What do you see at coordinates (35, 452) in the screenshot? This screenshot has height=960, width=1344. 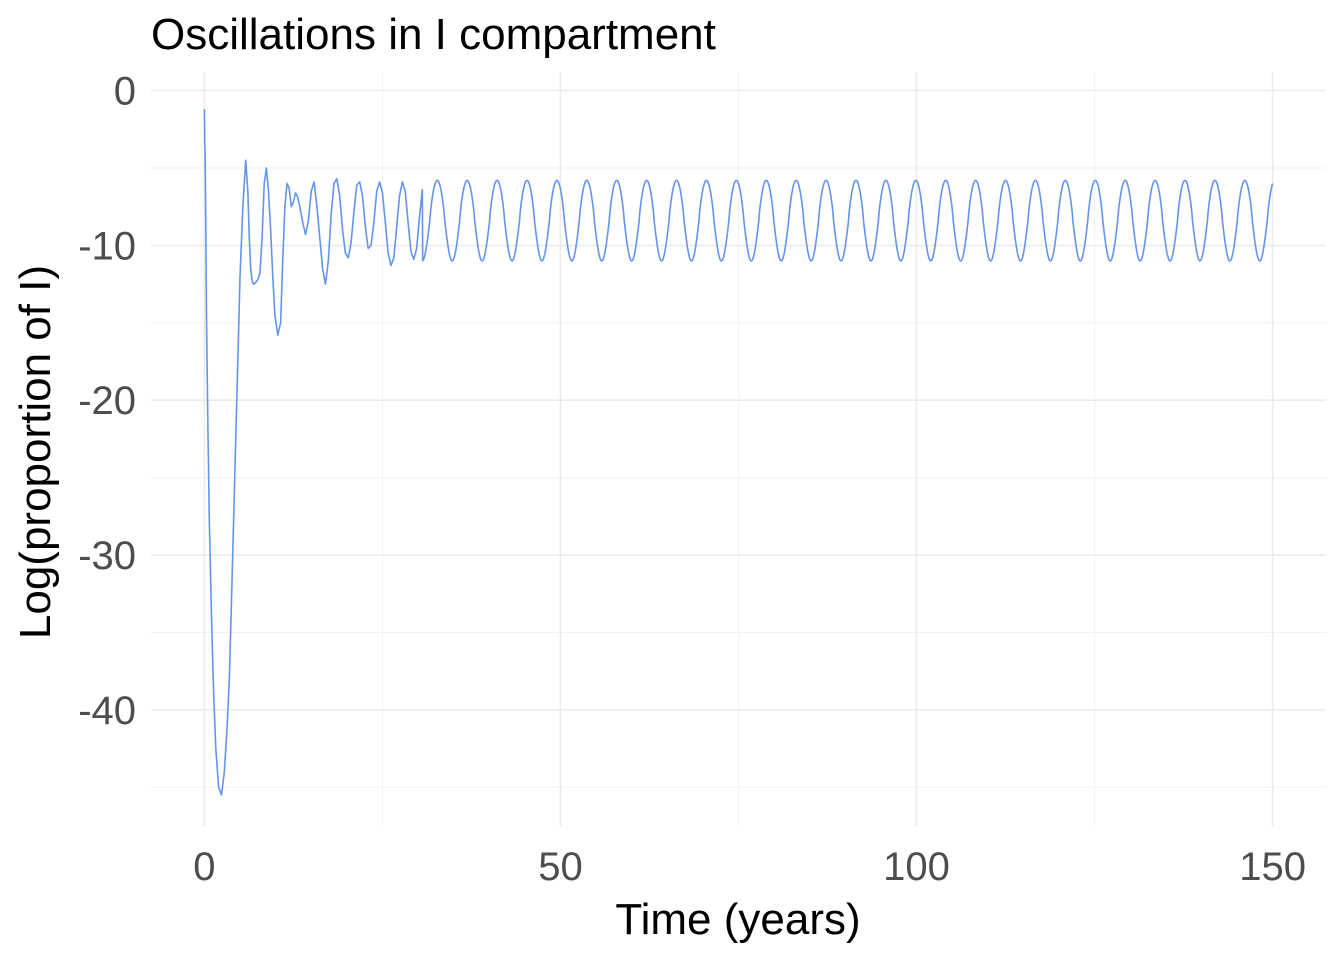 I see `y-axis-title: Log(proportion of I)` at bounding box center [35, 452].